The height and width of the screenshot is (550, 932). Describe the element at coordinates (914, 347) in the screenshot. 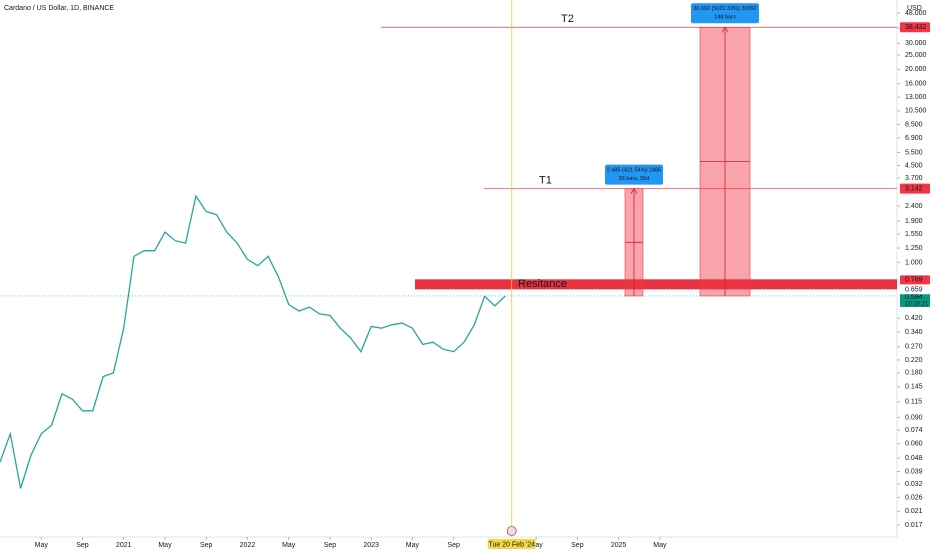

I see `y-tick-label: 0.270` at that location.